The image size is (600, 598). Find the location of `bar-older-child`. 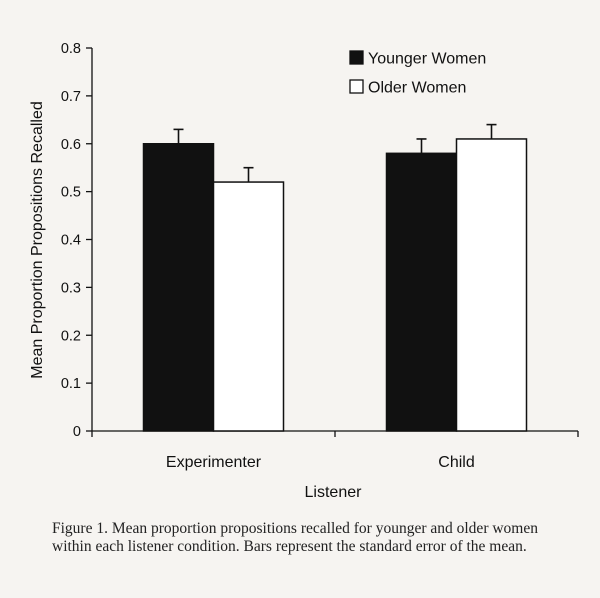

bar-older-child is located at coordinates (491, 285).